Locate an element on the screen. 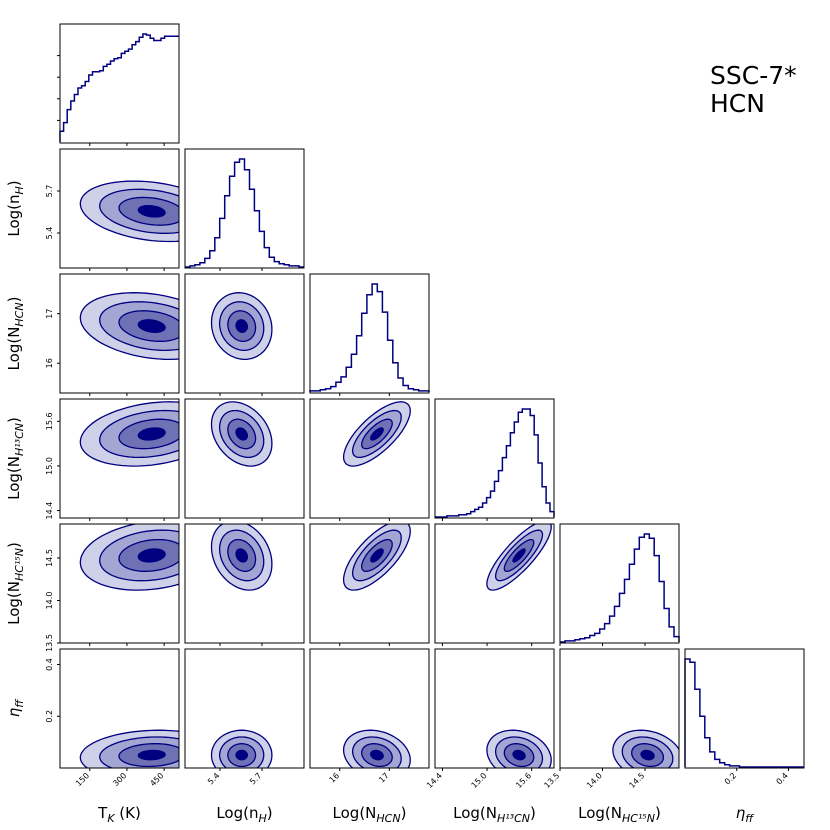 The image size is (830, 830). y-axis-label: ηff is located at coordinates (15, 708).